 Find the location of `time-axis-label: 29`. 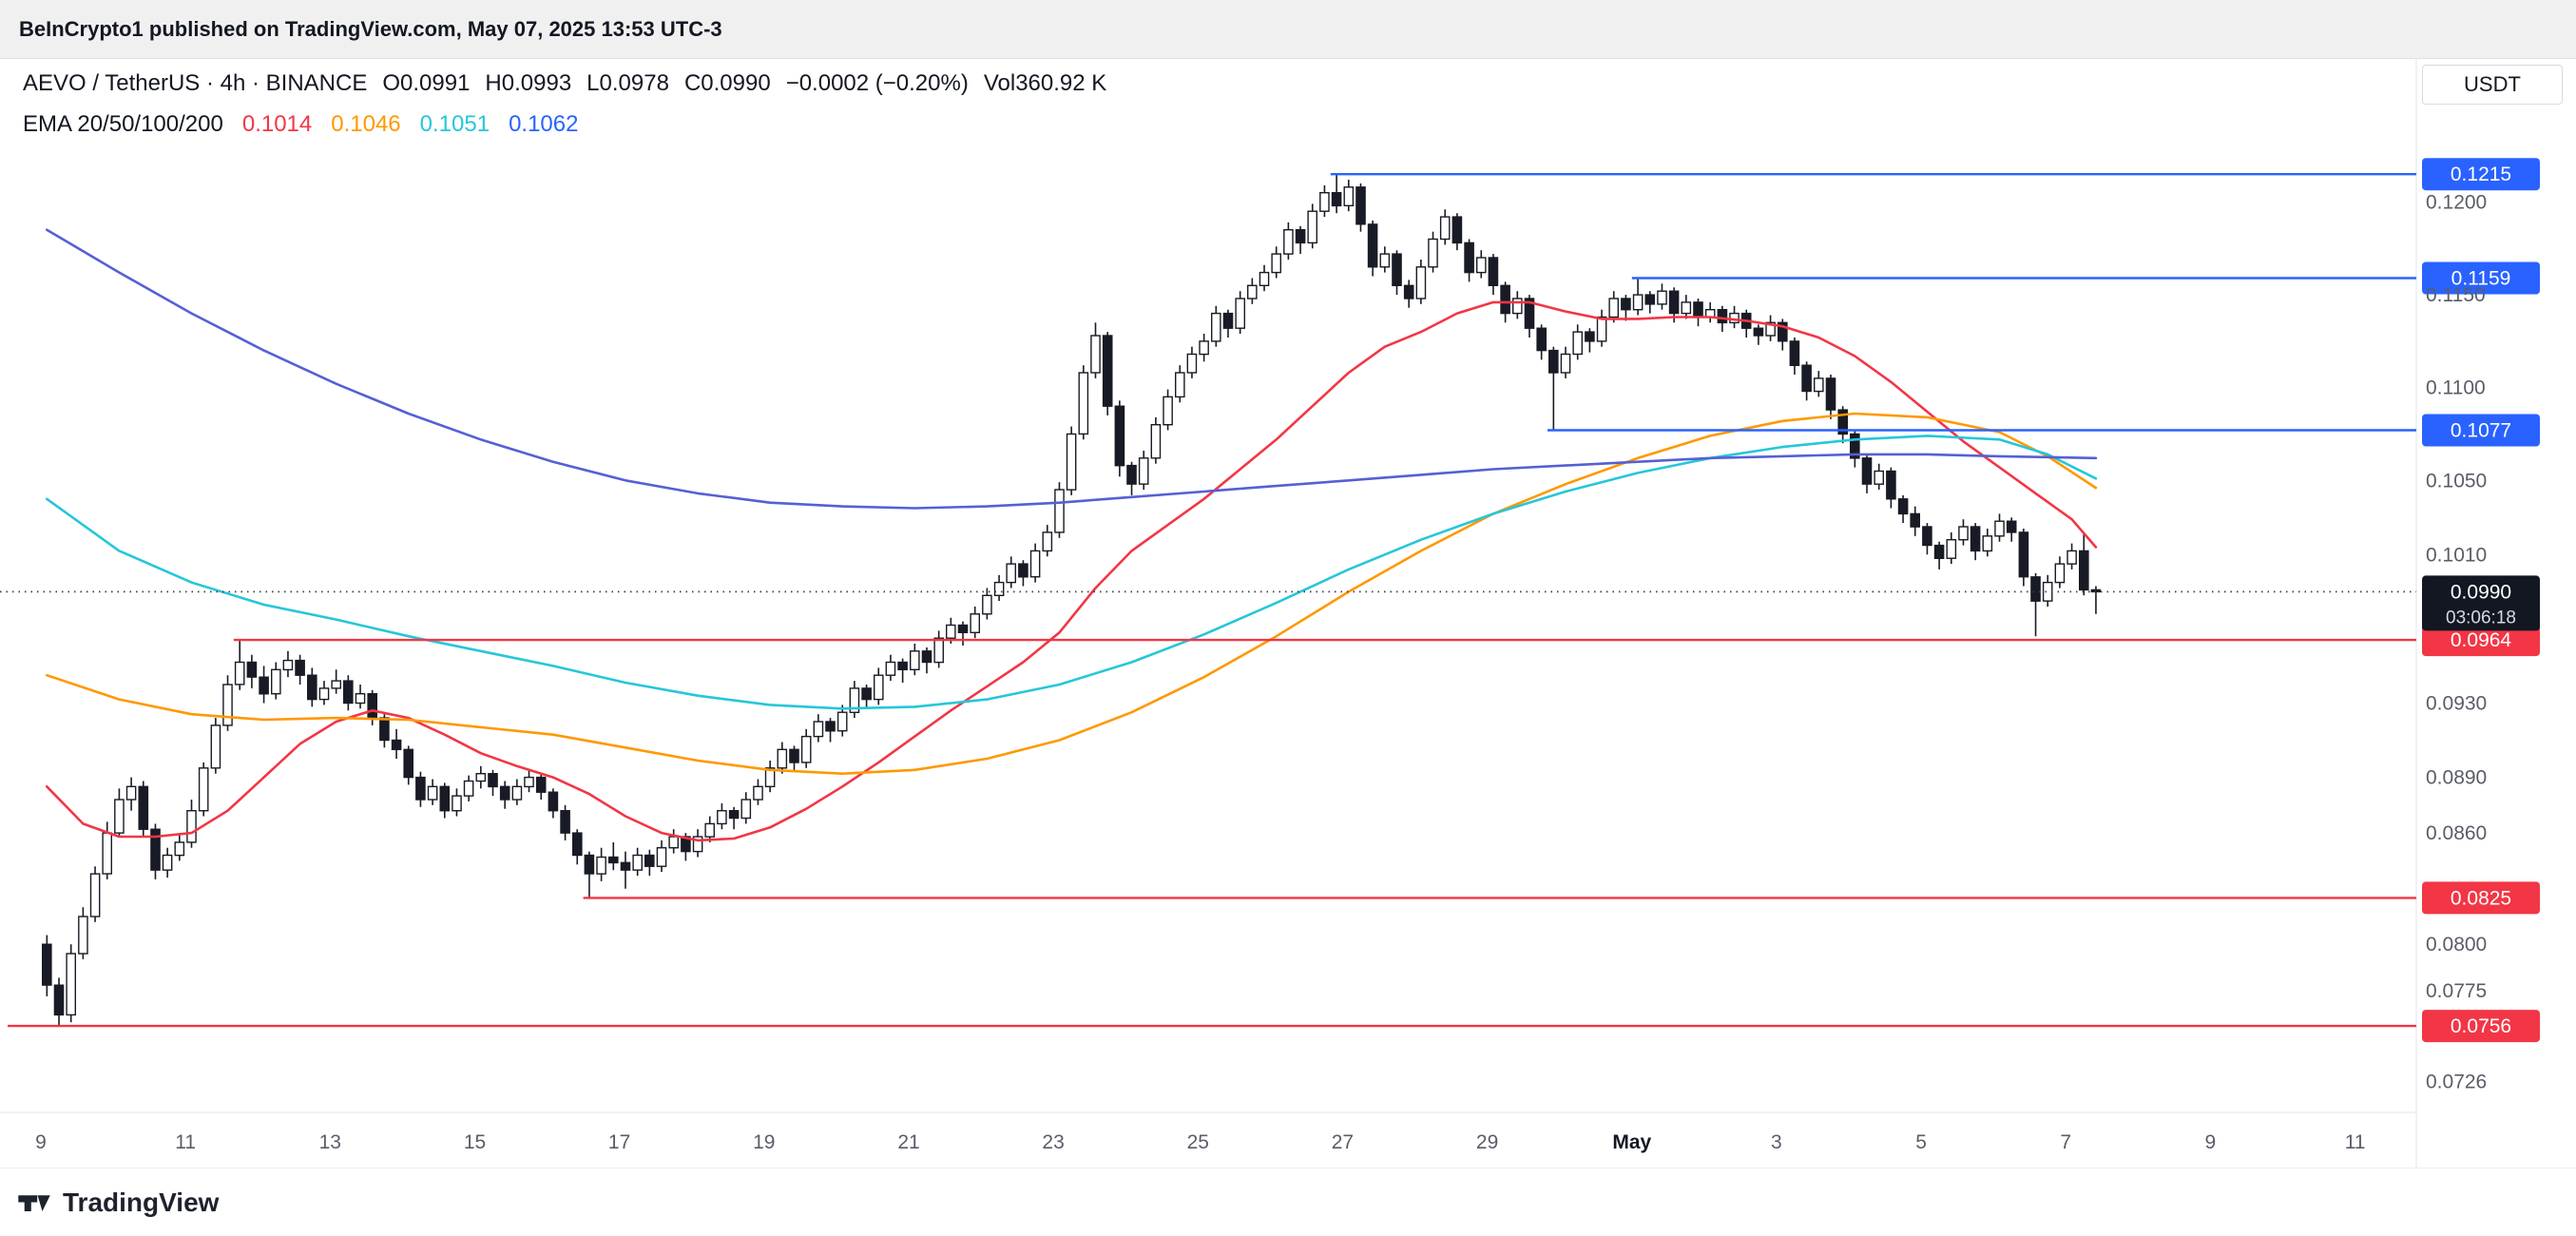

time-axis-label: 29 is located at coordinates (1487, 1142).